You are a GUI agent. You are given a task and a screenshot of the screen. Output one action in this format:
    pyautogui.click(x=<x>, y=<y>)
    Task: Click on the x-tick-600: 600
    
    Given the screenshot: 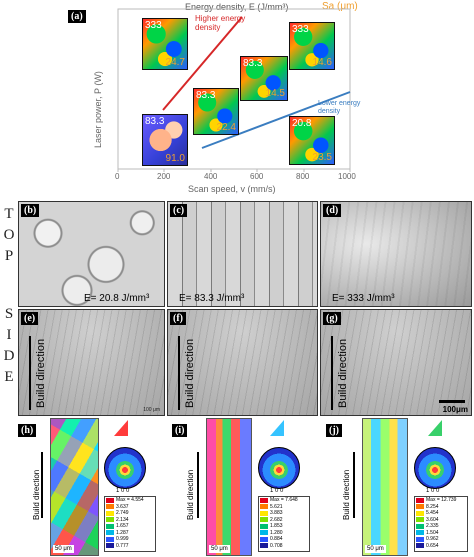 What is the action you would take?
    pyautogui.click(x=257, y=176)
    